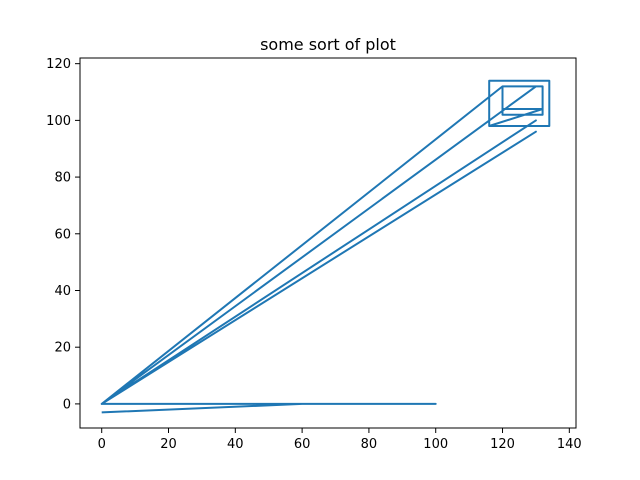  What do you see at coordinates (302, 444) in the screenshot?
I see `x-tick-label: 60` at bounding box center [302, 444].